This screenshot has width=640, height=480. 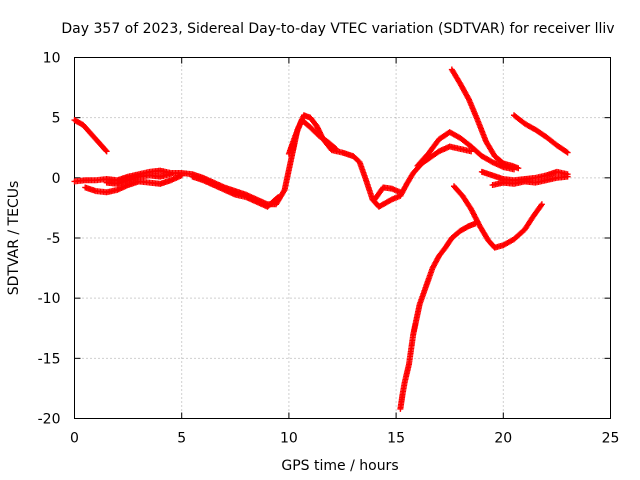 What do you see at coordinates (52, 59) in the screenshot?
I see `y-tick-label: 10` at bounding box center [52, 59].